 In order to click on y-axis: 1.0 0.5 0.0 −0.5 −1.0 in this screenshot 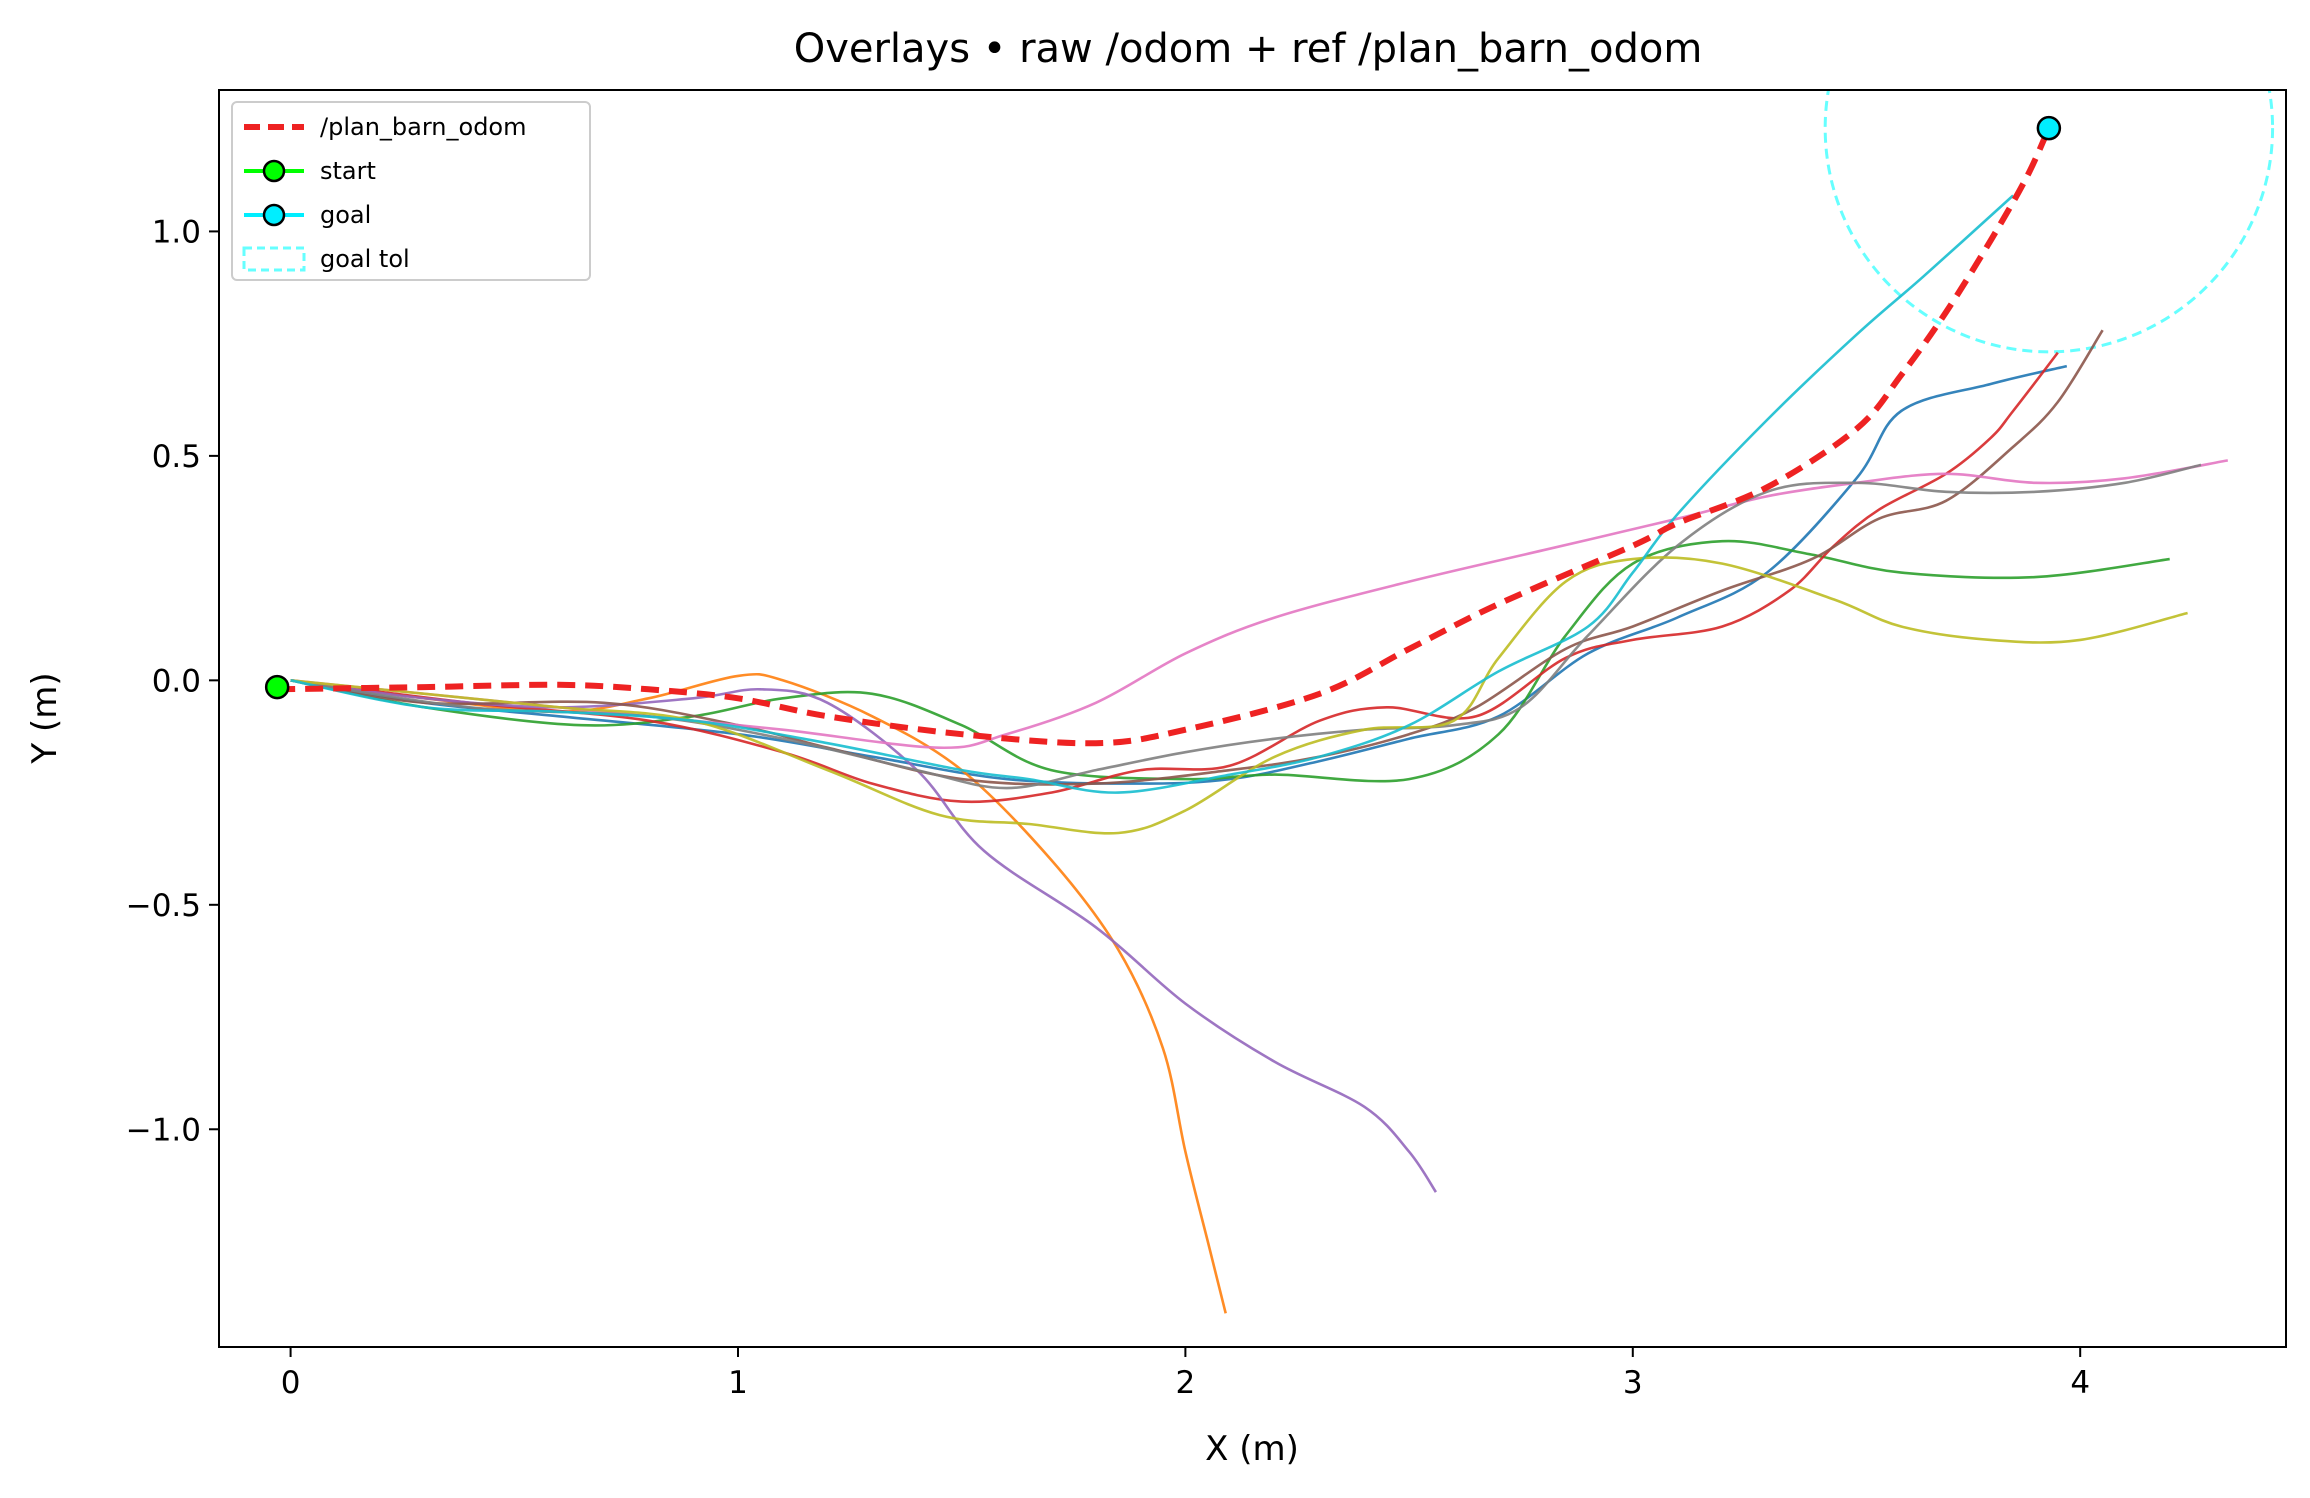, I will do `click(172, 681)`.